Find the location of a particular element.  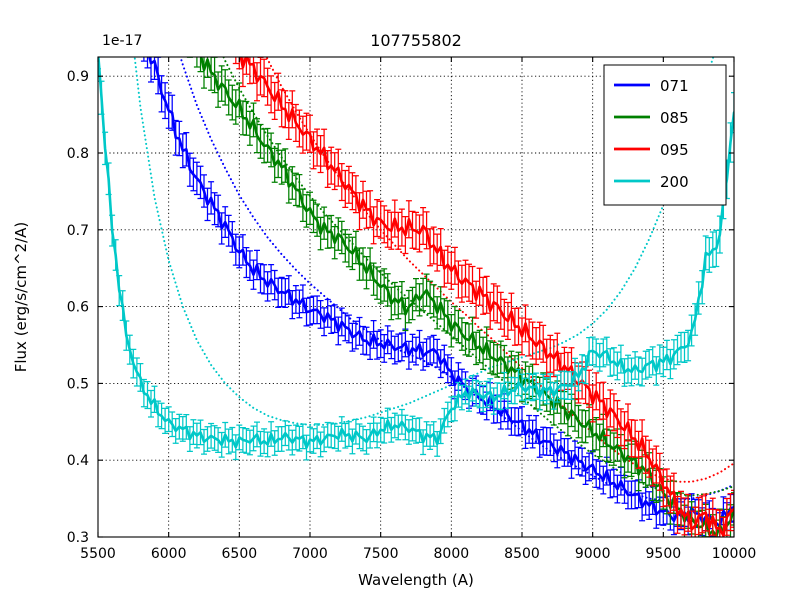

y-tick-label: 0.9 is located at coordinates (78, 77).